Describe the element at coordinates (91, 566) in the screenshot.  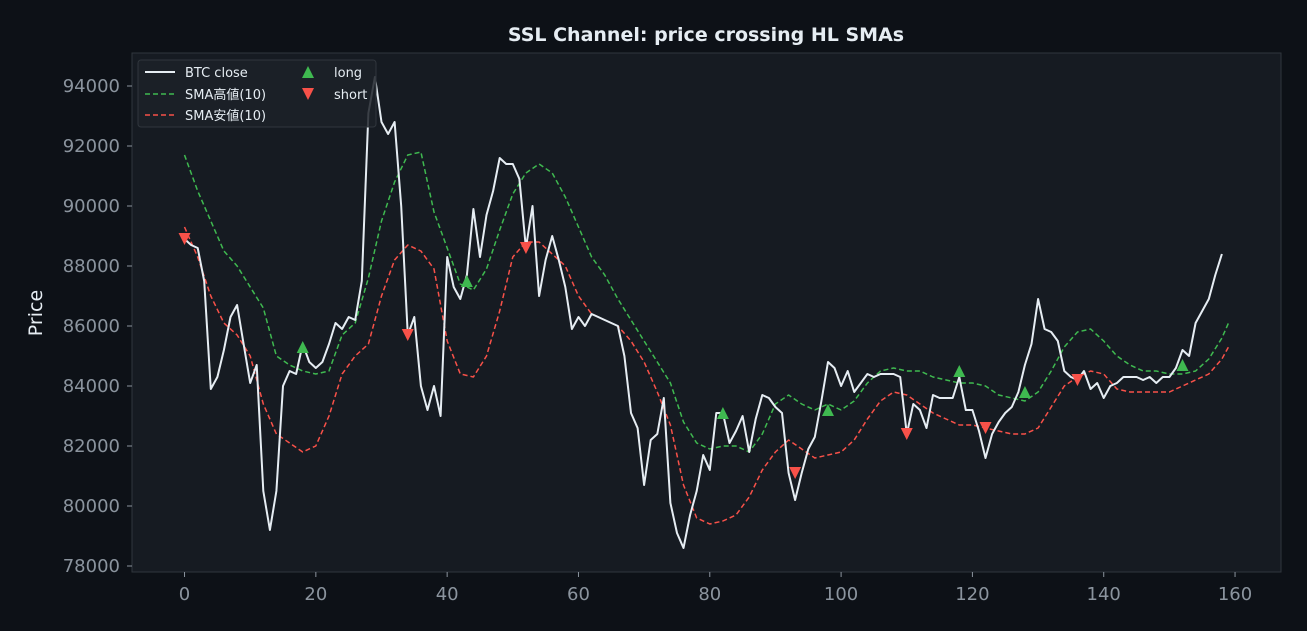
I see `y-tick-label: 78000` at that location.